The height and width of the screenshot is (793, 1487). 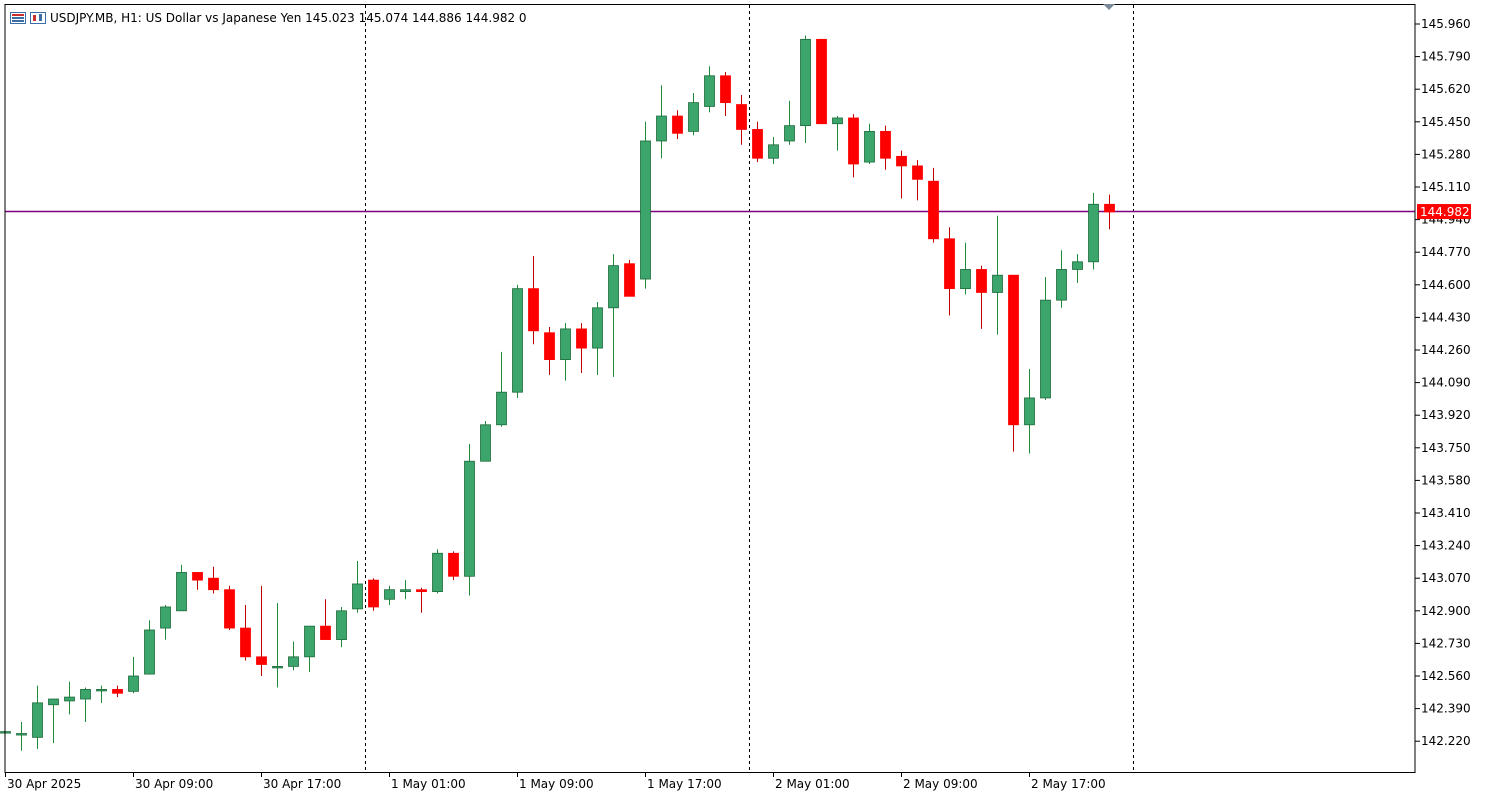 What do you see at coordinates (1446, 89) in the screenshot?
I see `price-tick-label: 145.620` at bounding box center [1446, 89].